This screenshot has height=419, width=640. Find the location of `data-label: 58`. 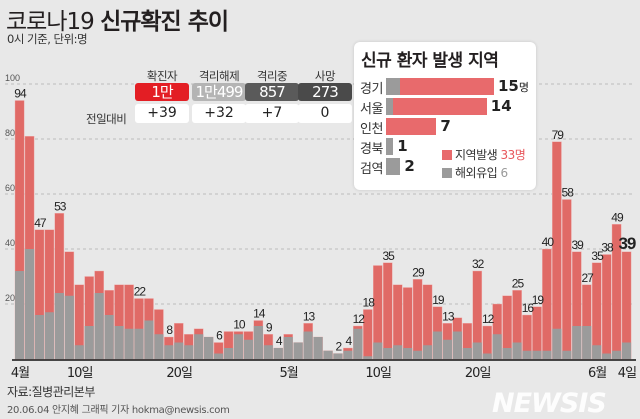

data-label: 58 is located at coordinates (568, 193).